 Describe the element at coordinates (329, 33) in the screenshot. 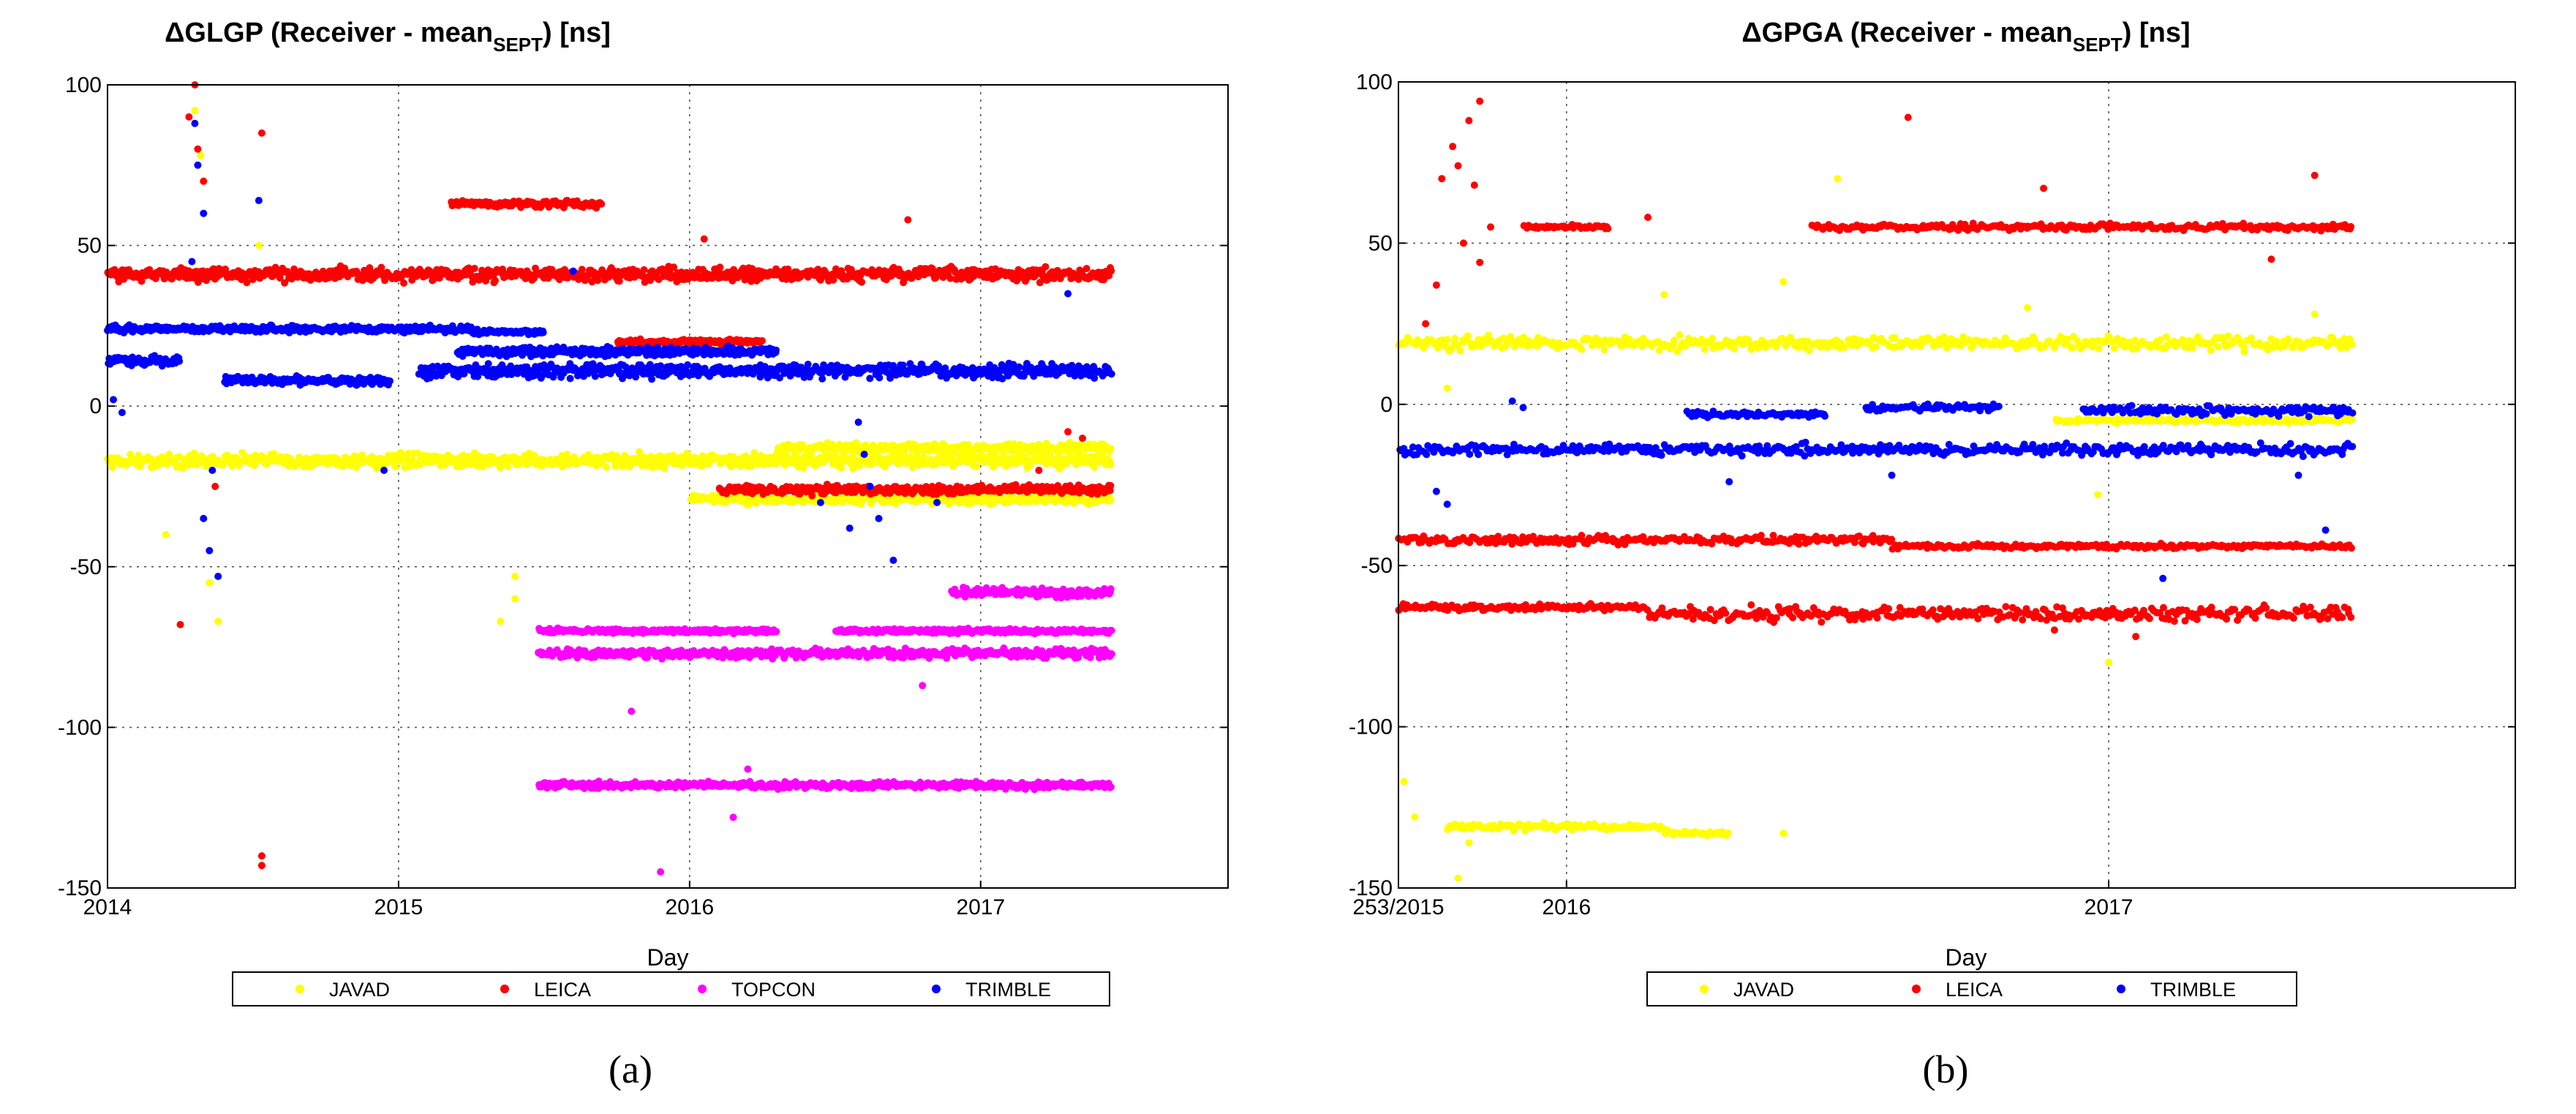

I see `chart-a-title-prefix: ΔGLGP (Receiver - mean` at that location.